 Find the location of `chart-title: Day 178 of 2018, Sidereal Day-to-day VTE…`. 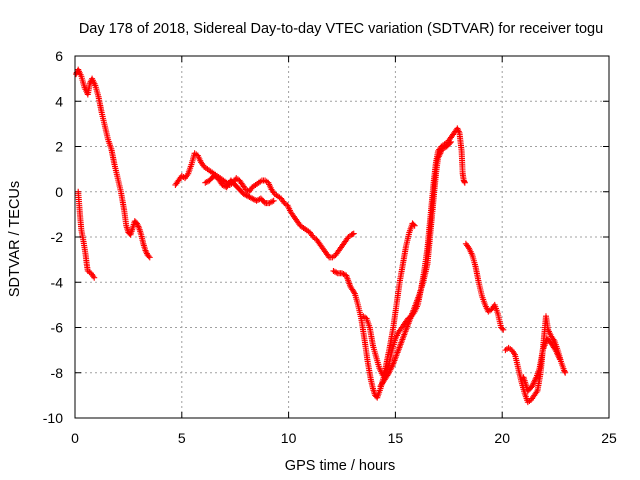

chart-title: Day 178 of 2018, Sidereal Day-to-day VTE… is located at coordinates (341, 29).